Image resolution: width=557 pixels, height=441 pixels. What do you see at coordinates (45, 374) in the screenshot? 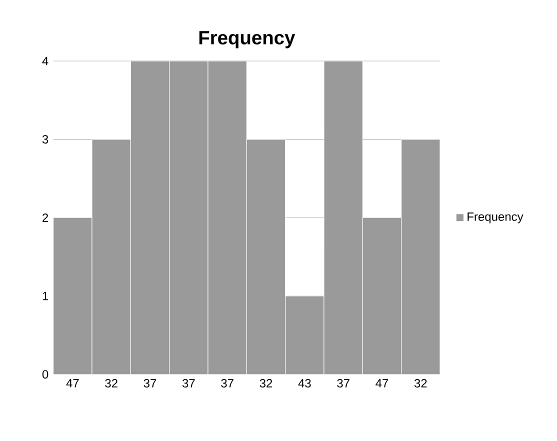
I see `y-tick-label: 0` at bounding box center [45, 374].